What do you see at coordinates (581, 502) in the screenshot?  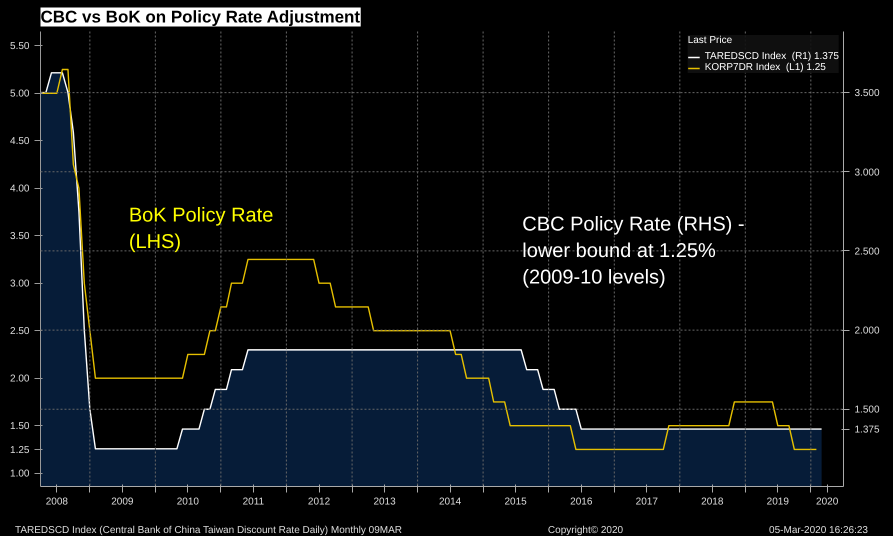 I see `x-tick-label: 2016` at bounding box center [581, 502].